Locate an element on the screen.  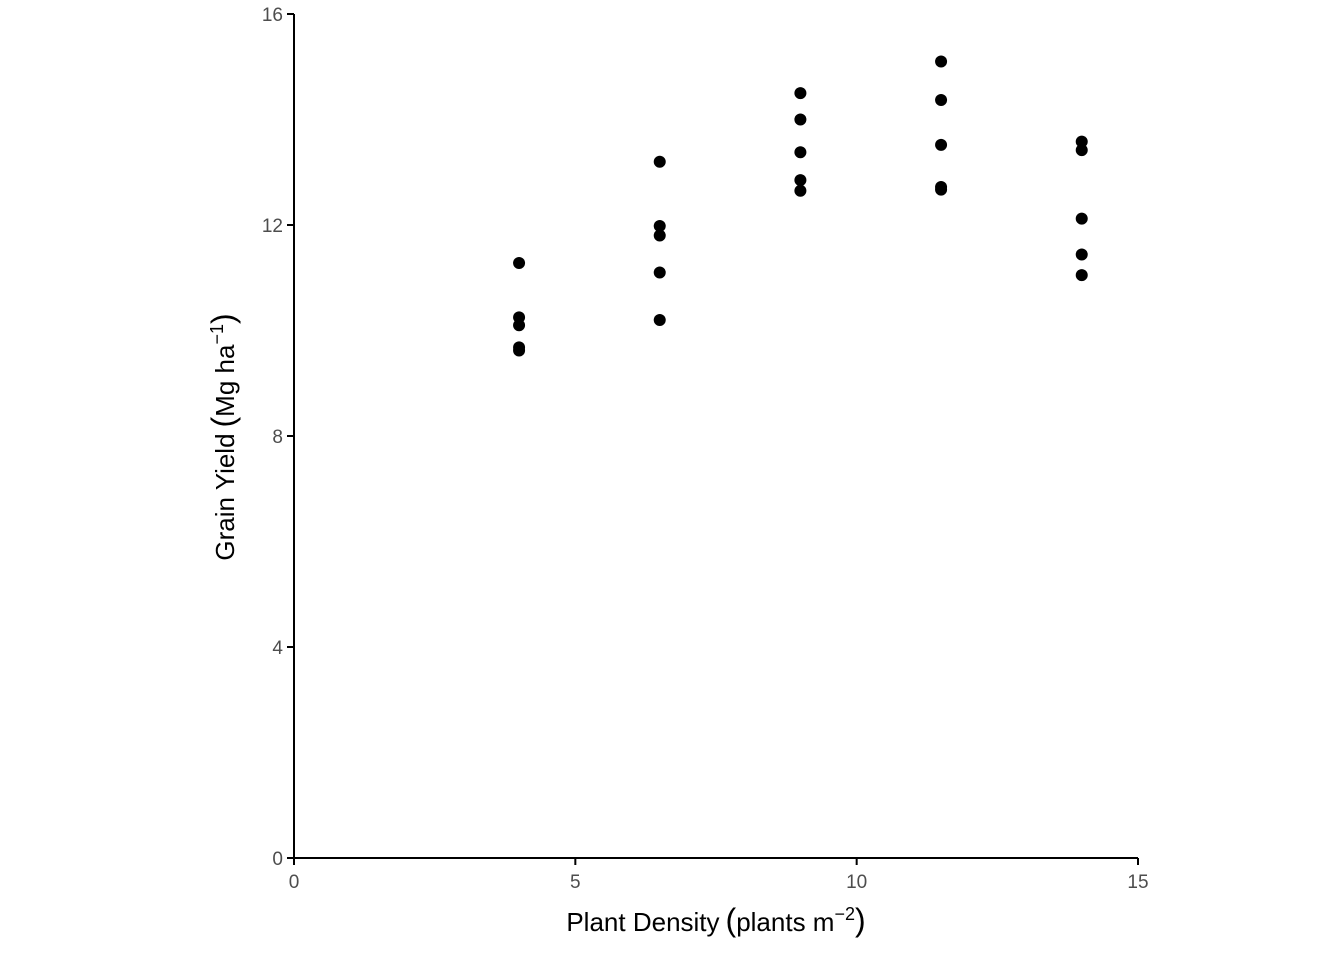
x-tick-label: 15 is located at coordinates (1137, 882).